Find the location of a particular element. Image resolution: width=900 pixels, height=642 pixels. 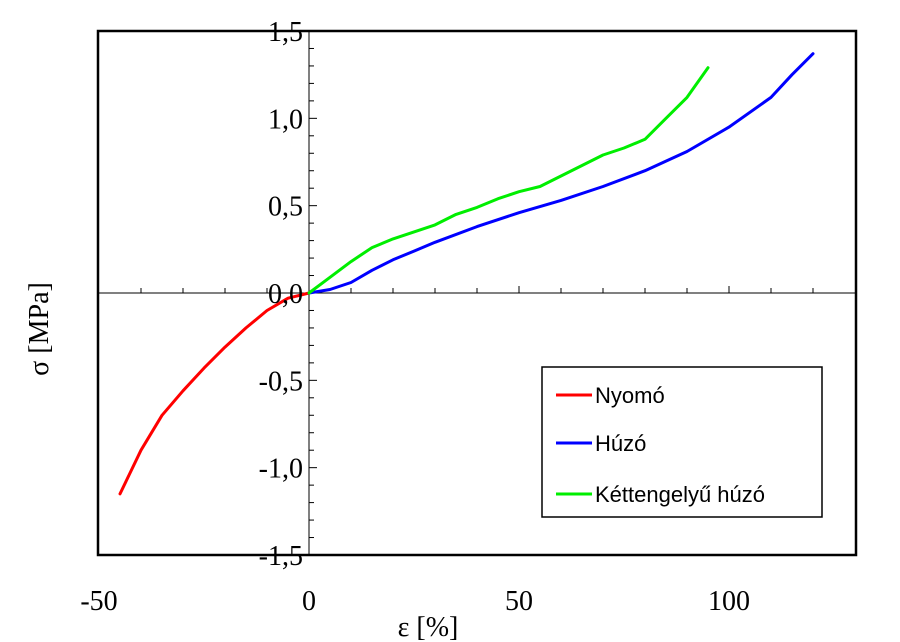

legend-label-3: Kéttengelyű húzó is located at coordinates (680, 494).